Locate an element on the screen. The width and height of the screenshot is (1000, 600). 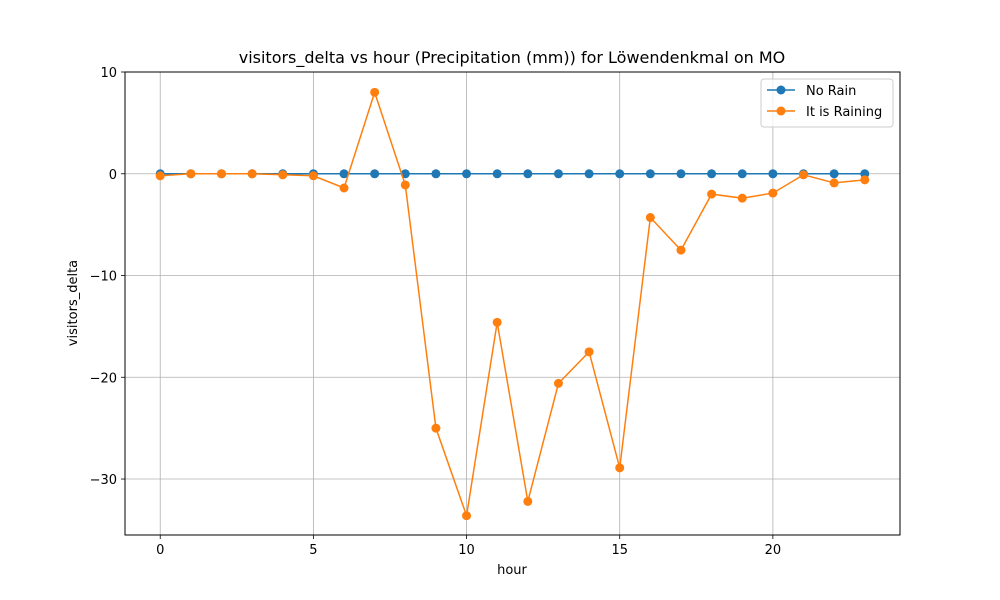
y-tick-label: −10 is located at coordinates (103, 277).